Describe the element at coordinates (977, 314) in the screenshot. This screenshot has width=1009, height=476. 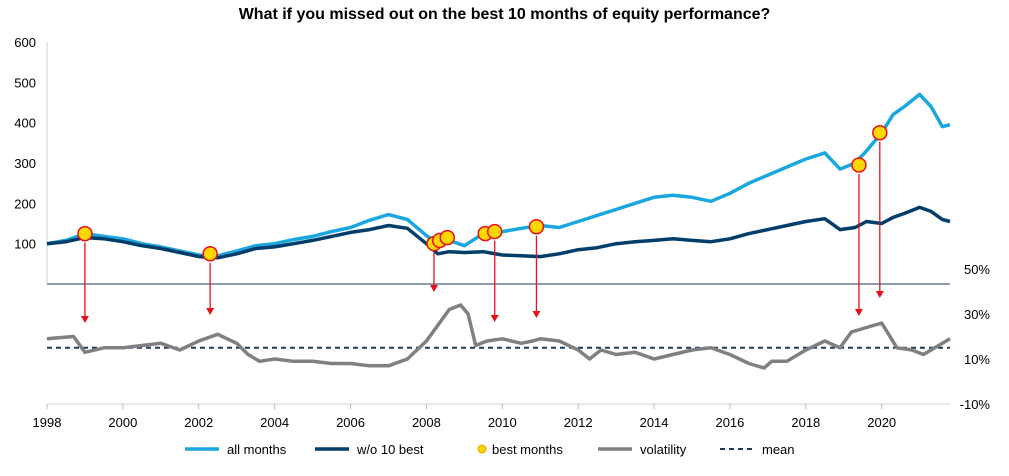
I see `bottom-y-tick-label: 30%` at that location.